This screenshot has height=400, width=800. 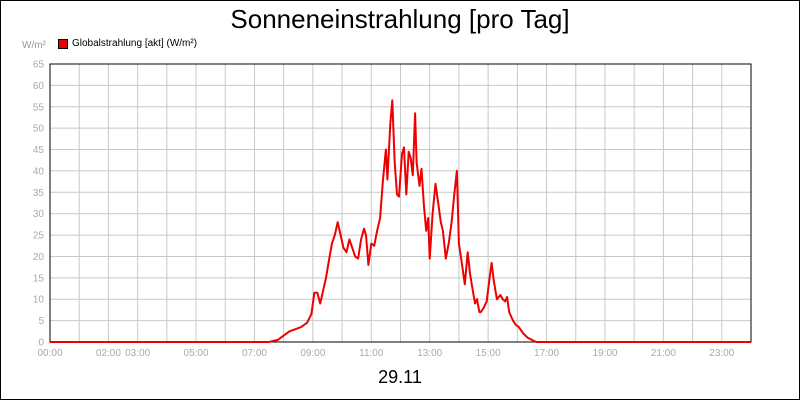 I want to click on y-tick-label: 15, so click(x=39, y=278).